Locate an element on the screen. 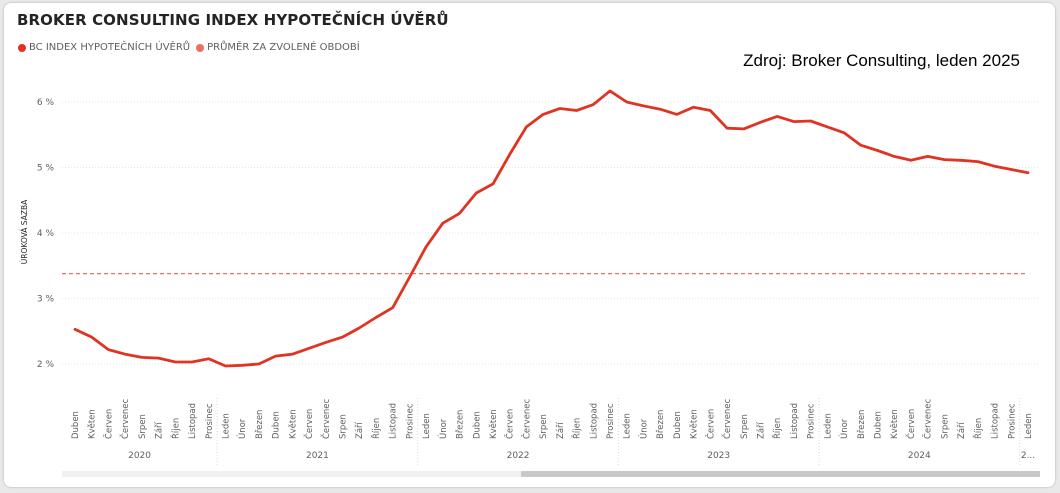  year-label: 2024 is located at coordinates (919, 456).